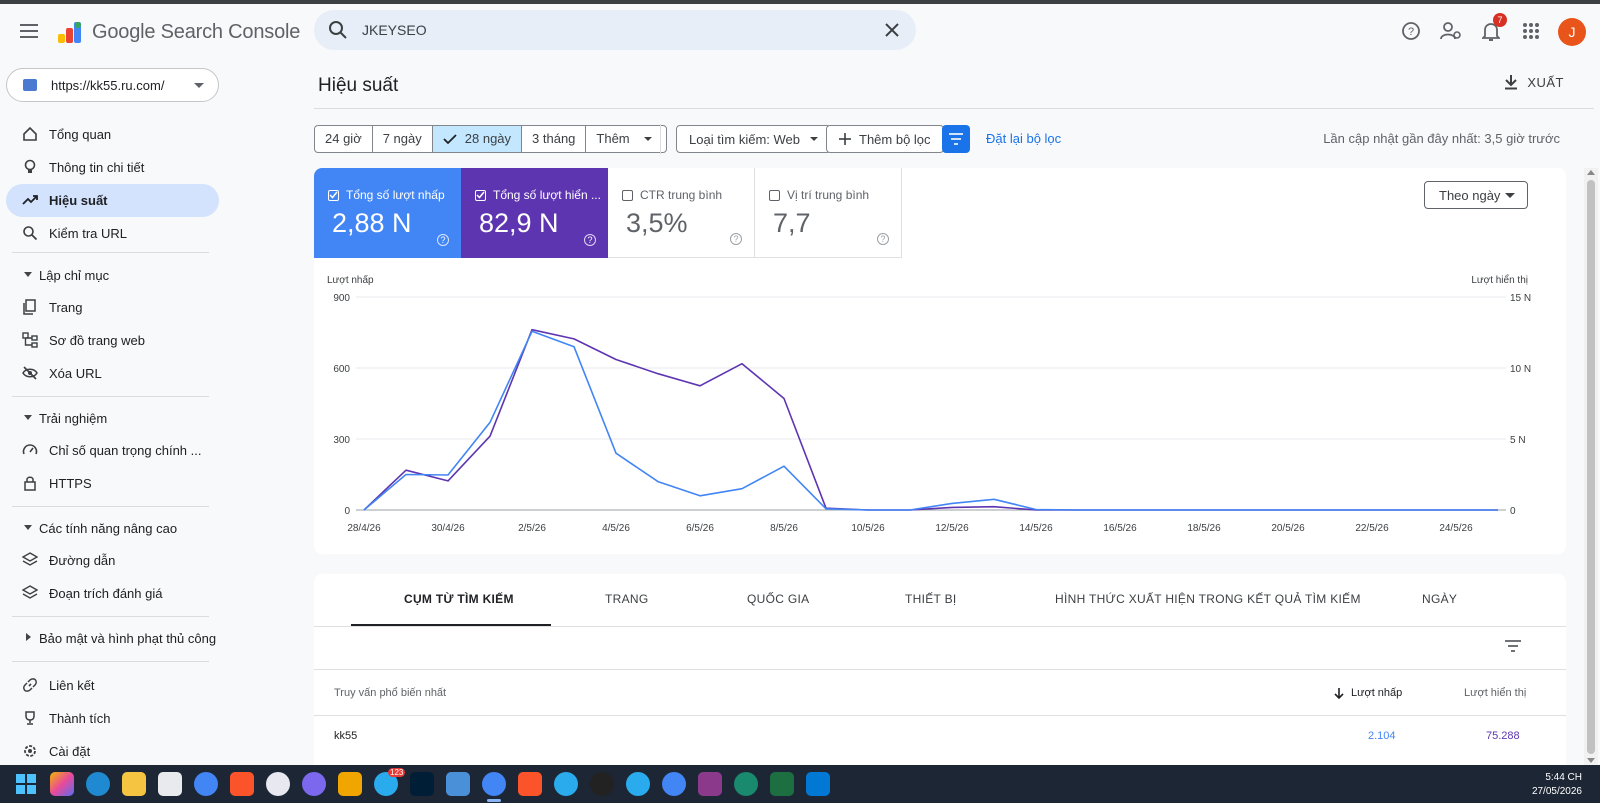  Describe the element at coordinates (778, 599) in the screenshot. I see `tab-countries: QUỐC GIA` at that location.